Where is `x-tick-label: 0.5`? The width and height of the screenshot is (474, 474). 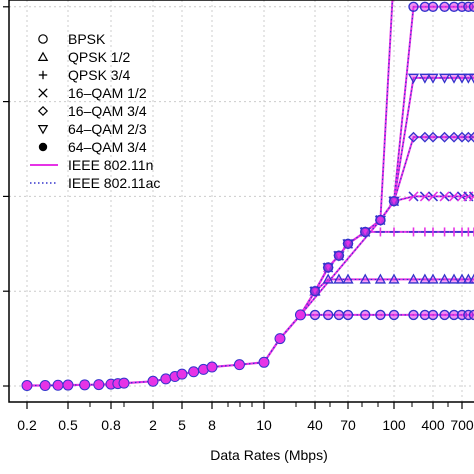
x-tick-label: 0.5 is located at coordinates (68, 425).